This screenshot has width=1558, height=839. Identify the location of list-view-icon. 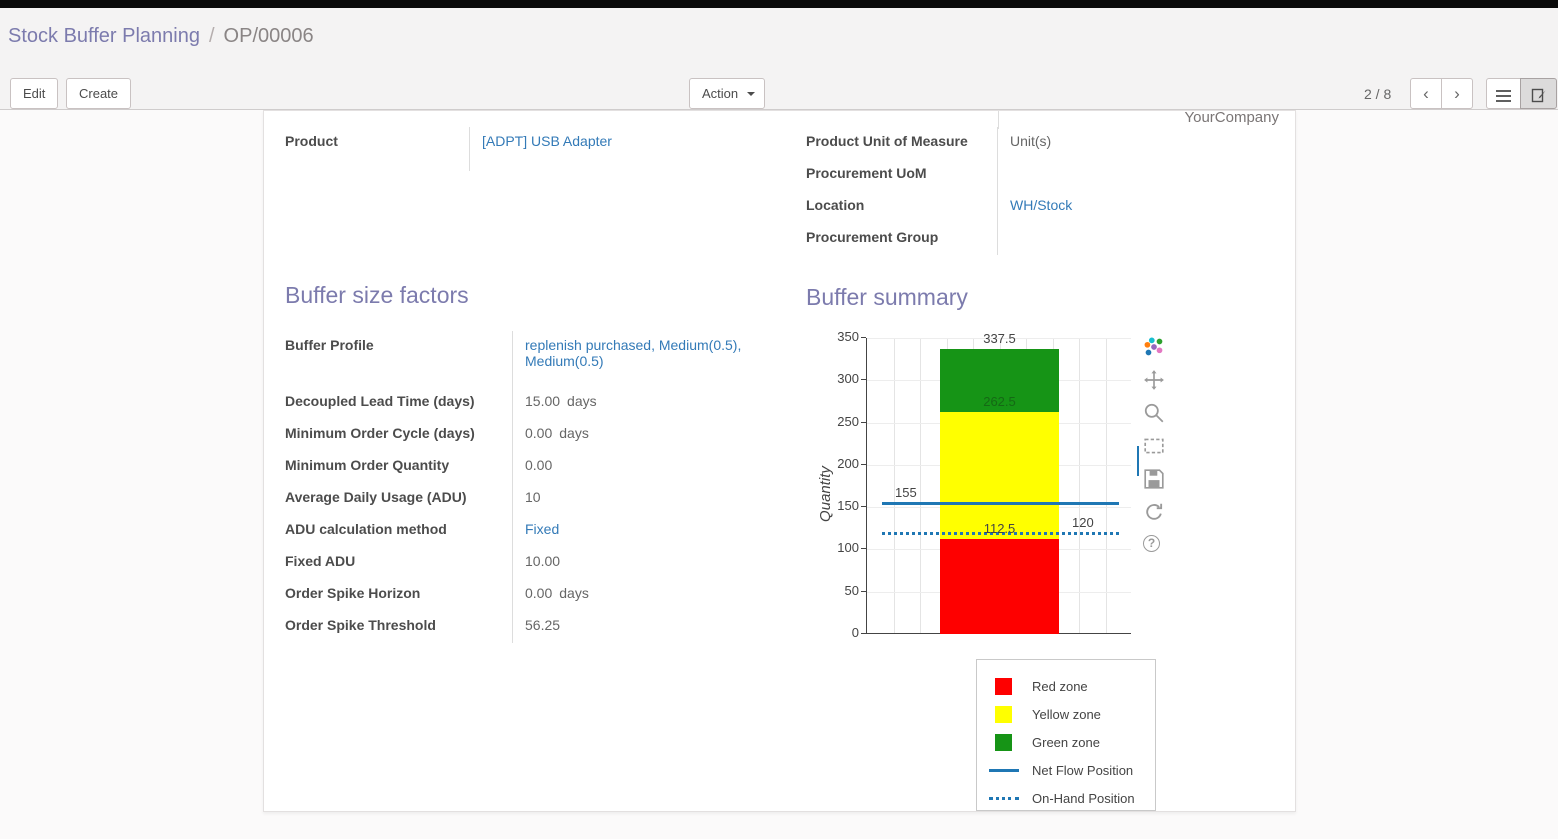
(1503, 96).